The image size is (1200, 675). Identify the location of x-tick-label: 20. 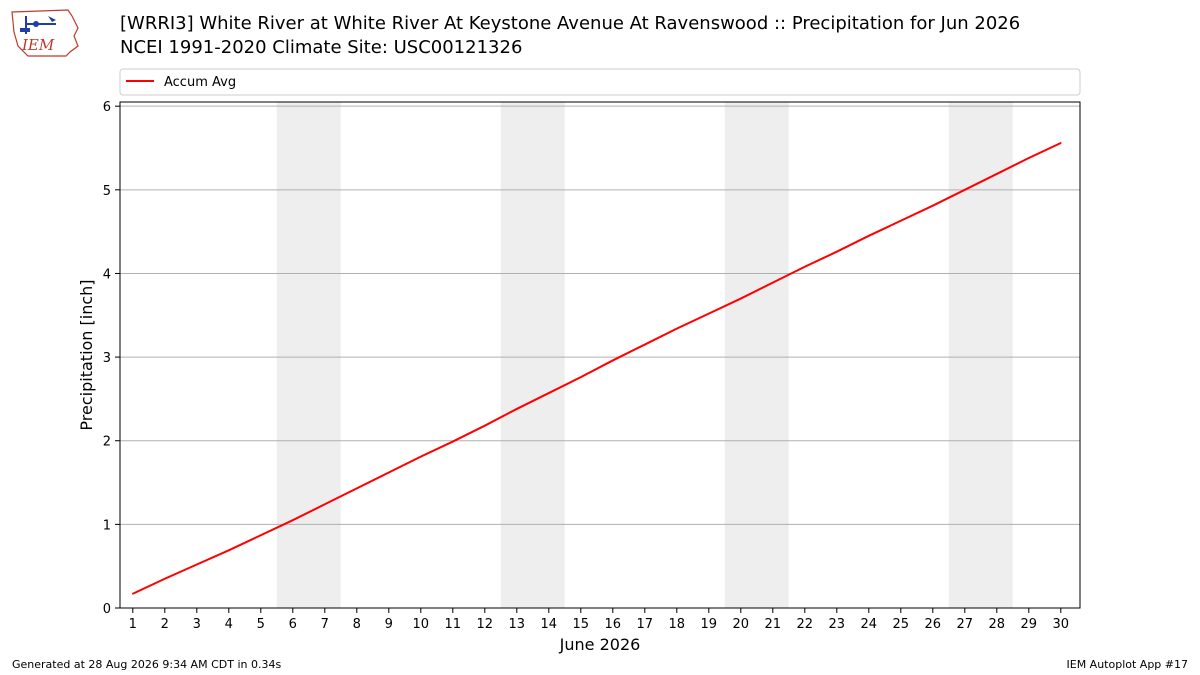
(741, 624).